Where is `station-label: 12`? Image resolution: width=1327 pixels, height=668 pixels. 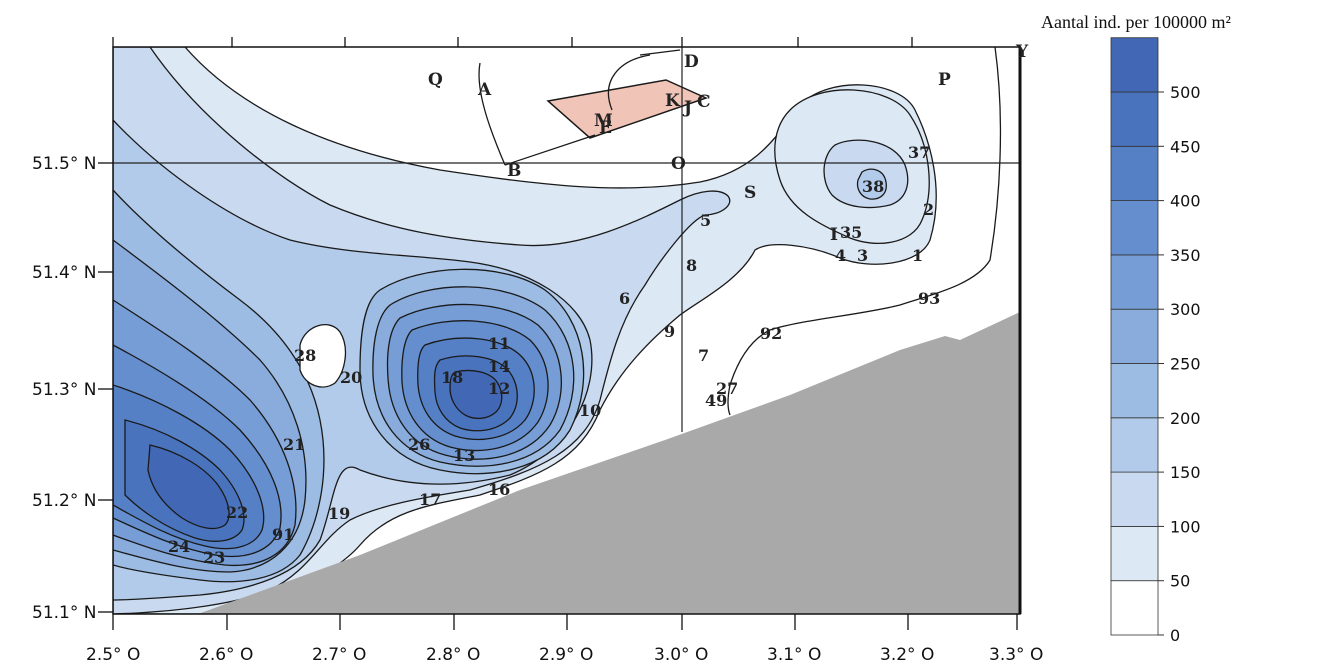
station-label: 12 is located at coordinates (499, 388).